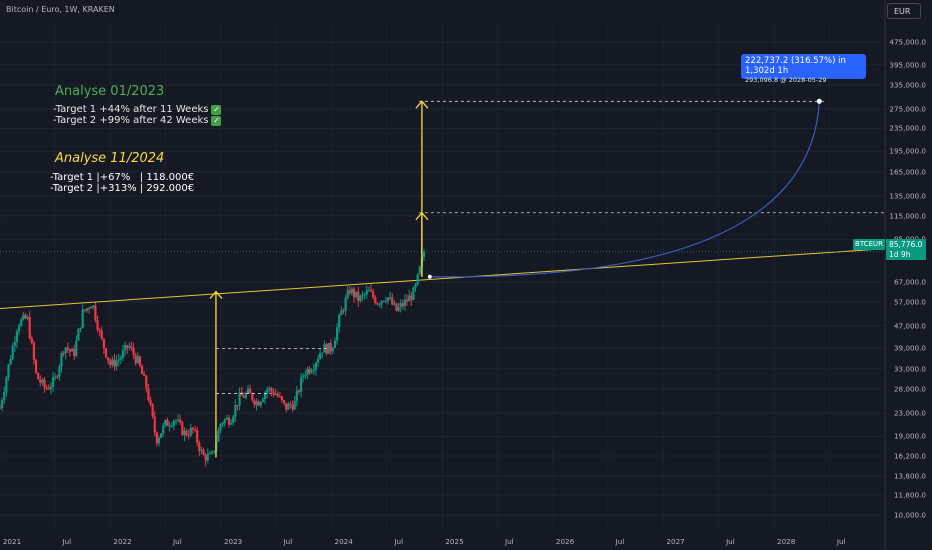 The width and height of the screenshot is (932, 550). I want to click on projection-endpoint, so click(819, 101).